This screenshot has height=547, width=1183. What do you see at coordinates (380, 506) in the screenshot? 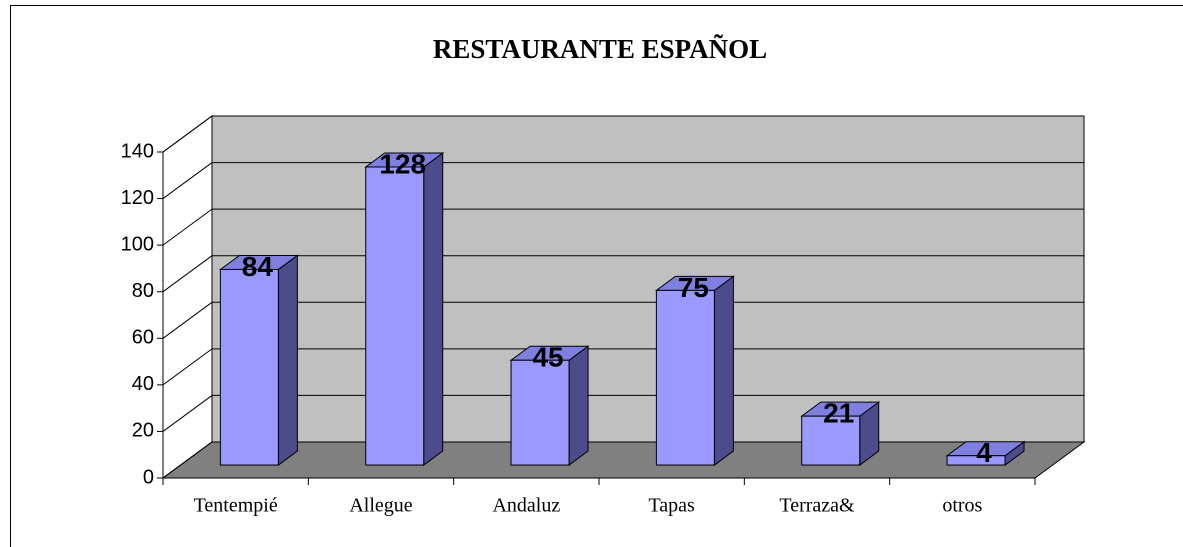
I see `x-tick-label: Allegue` at bounding box center [380, 506].